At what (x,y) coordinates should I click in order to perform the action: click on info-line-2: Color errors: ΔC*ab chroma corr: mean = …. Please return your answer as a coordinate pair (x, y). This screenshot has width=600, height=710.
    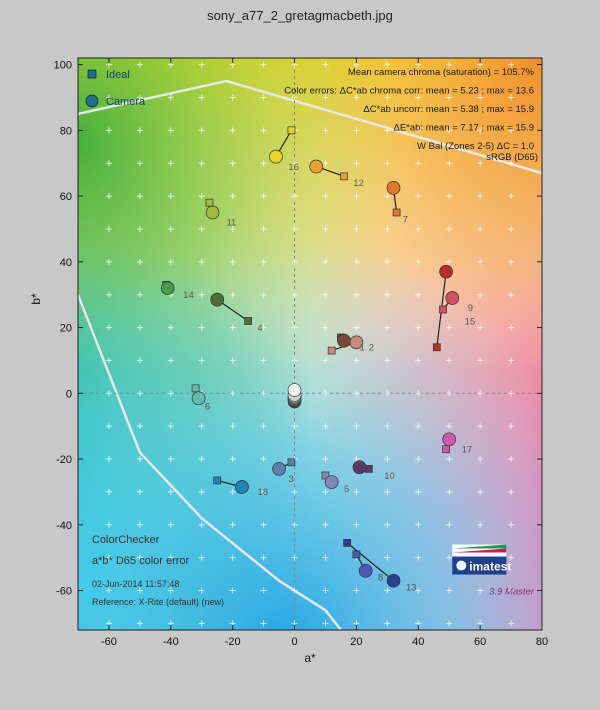
    Looking at the image, I should click on (409, 91).